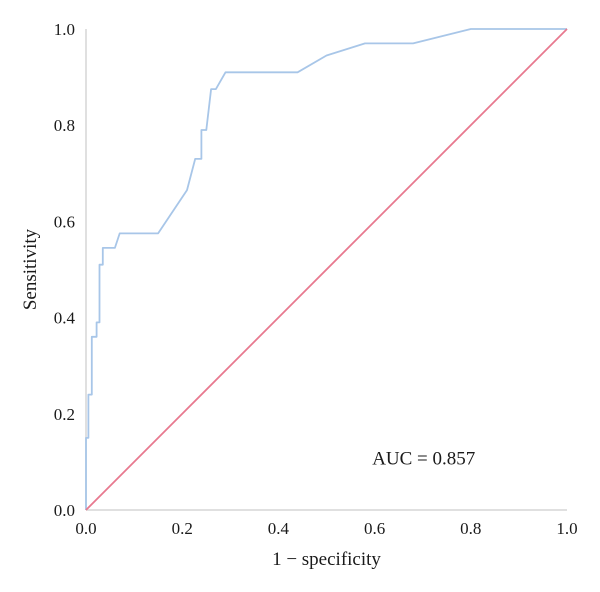  I want to click on x-axis-label: 1 − specificity, so click(326, 559).